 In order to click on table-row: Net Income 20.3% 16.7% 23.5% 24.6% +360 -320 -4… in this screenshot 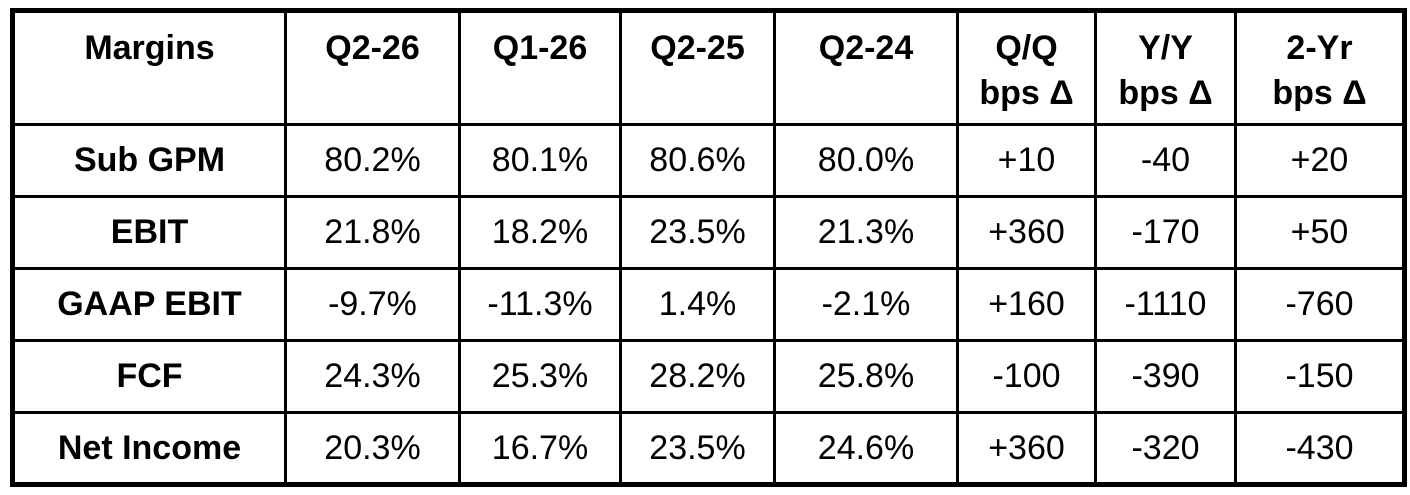, I will do `click(708, 448)`.